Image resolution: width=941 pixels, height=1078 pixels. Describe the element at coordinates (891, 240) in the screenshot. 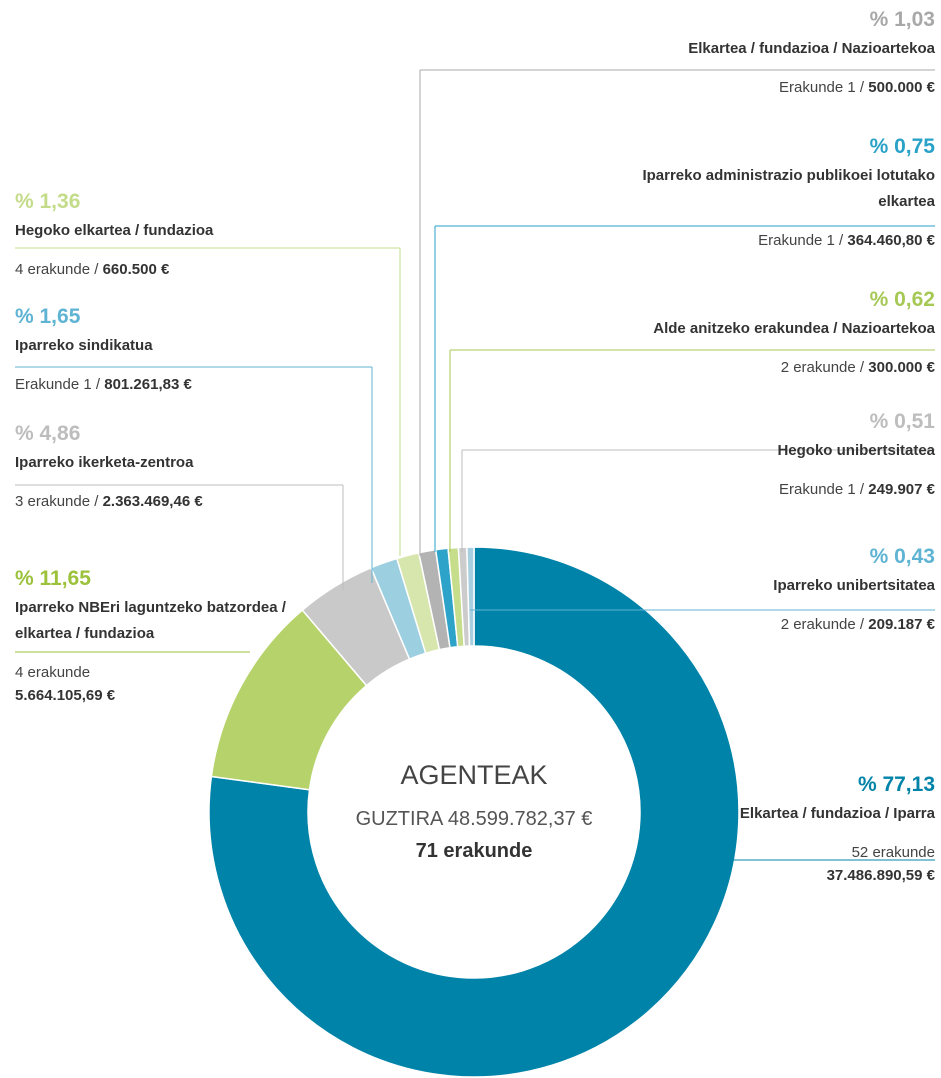

I see `amount: 364.460,80 €` at that location.